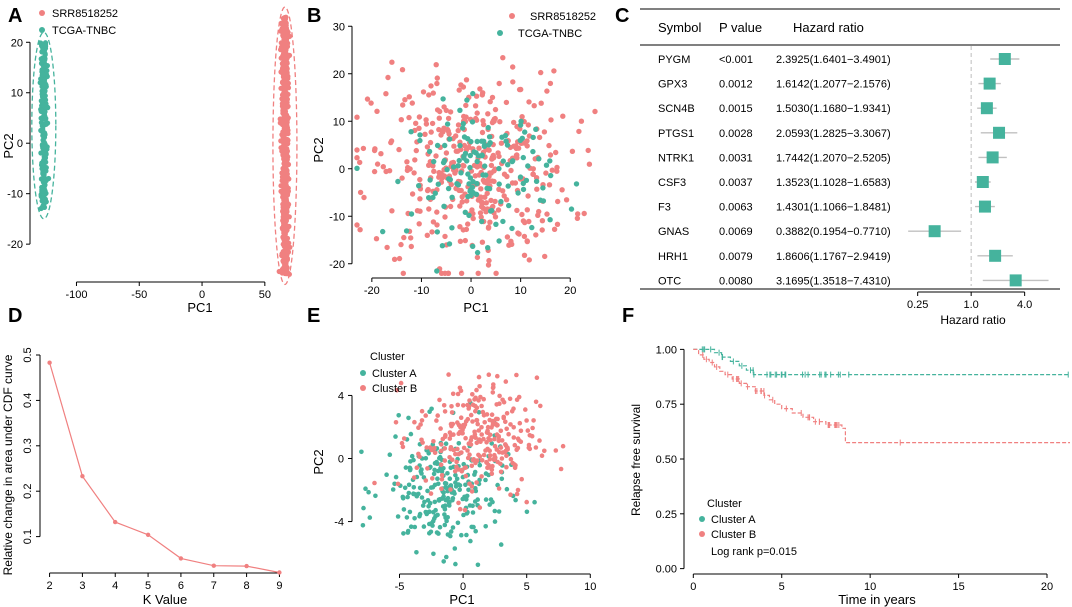 This screenshot has width=1072, height=607. Describe the element at coordinates (15, 195) in the screenshot. I see `y-tick-label: -10` at that location.